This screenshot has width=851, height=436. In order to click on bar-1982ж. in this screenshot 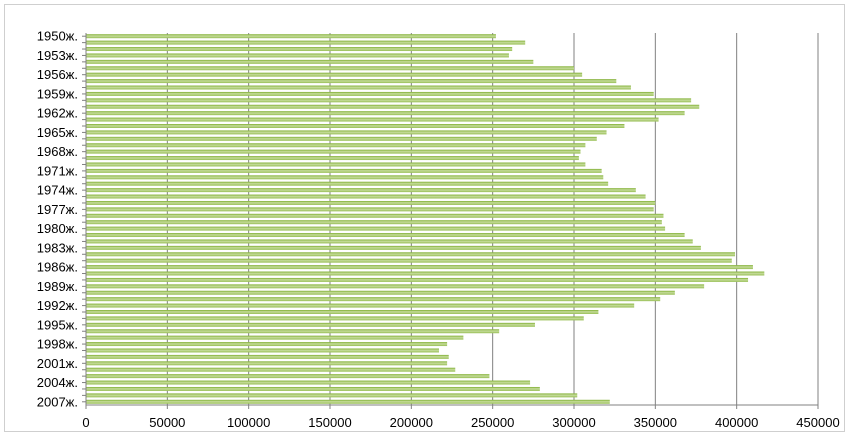, I will do `click(389, 241)`.